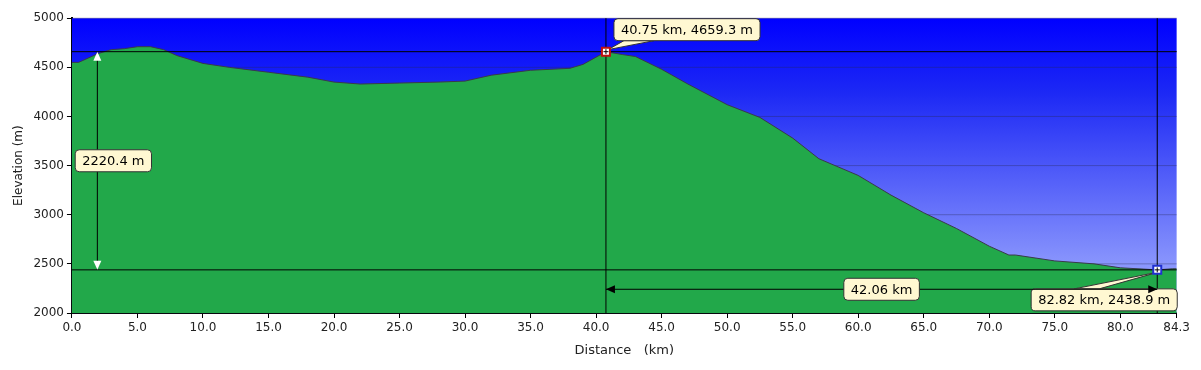 Image resolution: width=1201 pixels, height=370 pixels. I want to click on annotation: 82.82 km, 2438.9 m, so click(1104, 300).